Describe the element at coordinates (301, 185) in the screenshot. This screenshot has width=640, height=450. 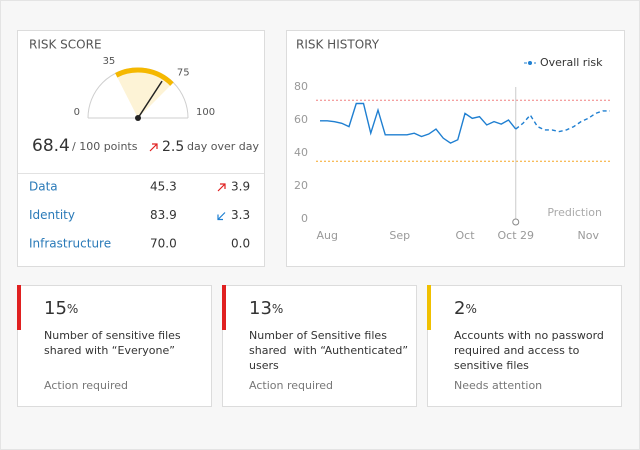
I see `y-tick-label: 20` at that location.